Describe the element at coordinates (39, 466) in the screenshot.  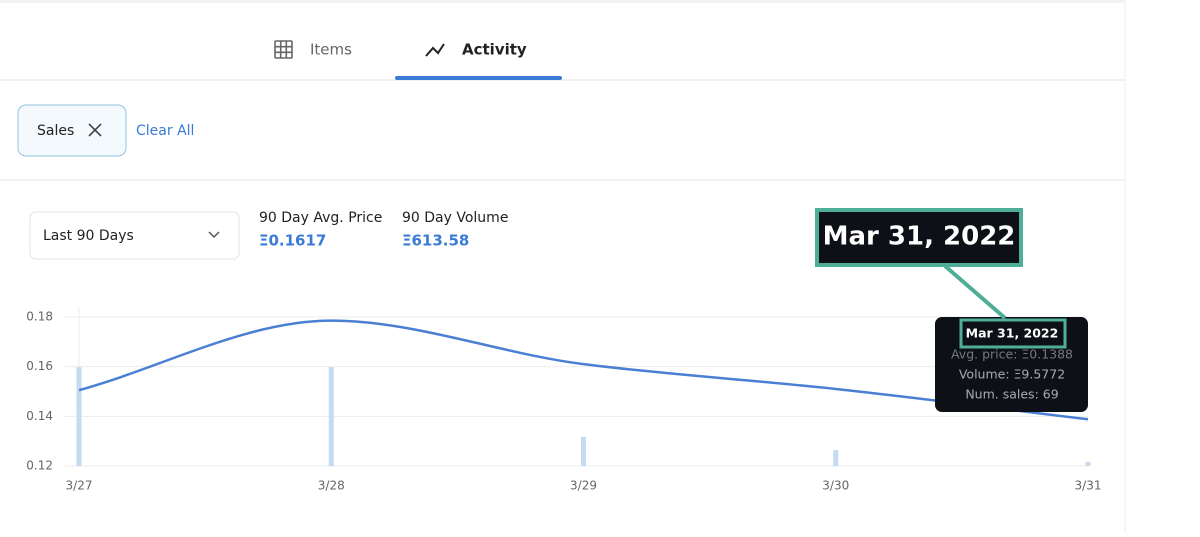
I see `y-tick-label: 0.12` at that location.